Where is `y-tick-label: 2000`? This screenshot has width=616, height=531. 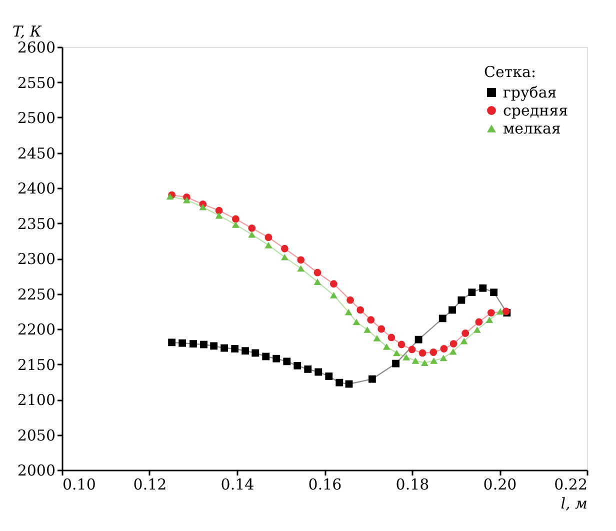
y-tick-label: 2000 is located at coordinates (36, 471).